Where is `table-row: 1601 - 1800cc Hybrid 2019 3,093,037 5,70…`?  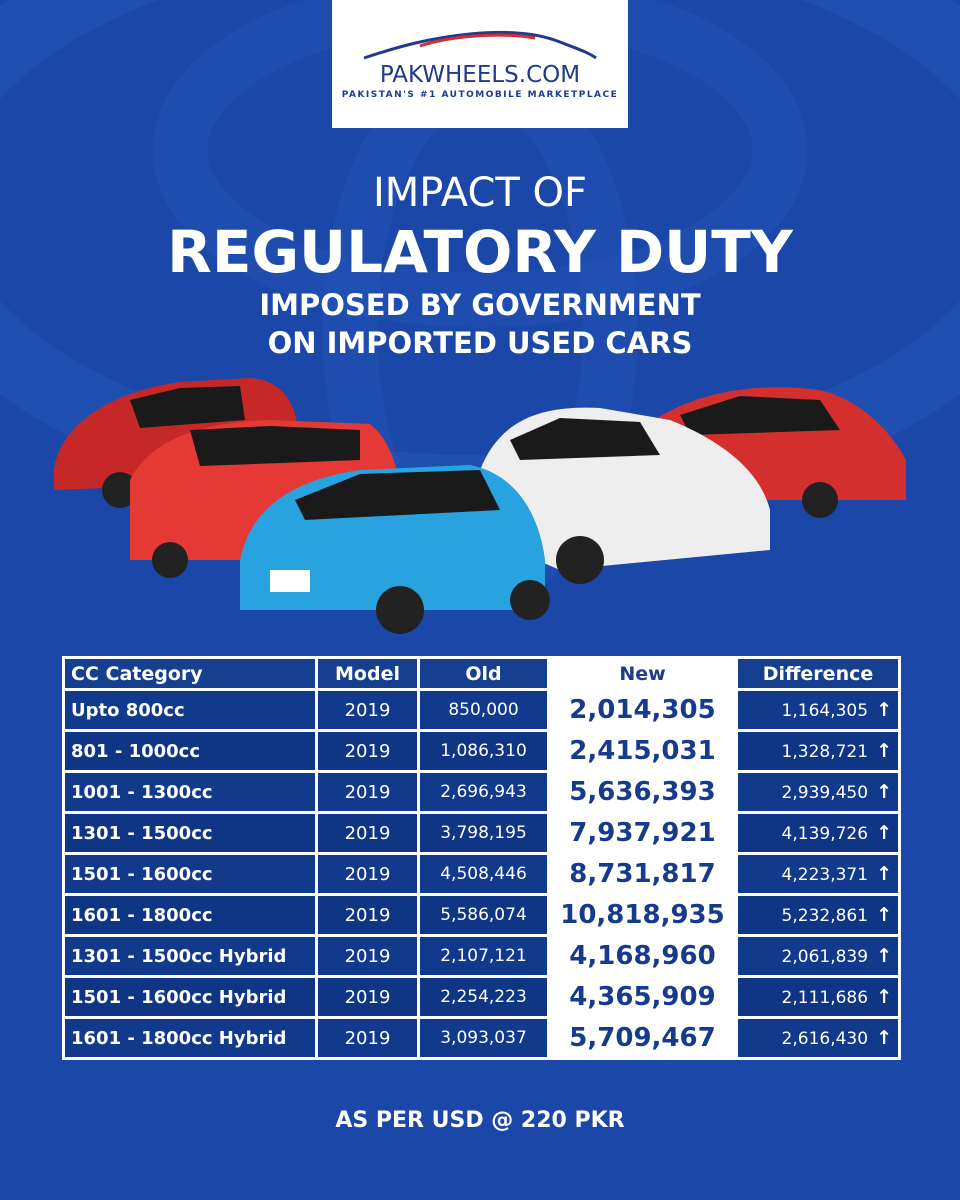
table-row: 1601 - 1800cc Hybrid 2019 3,093,037 5,70… is located at coordinates (481, 1038).